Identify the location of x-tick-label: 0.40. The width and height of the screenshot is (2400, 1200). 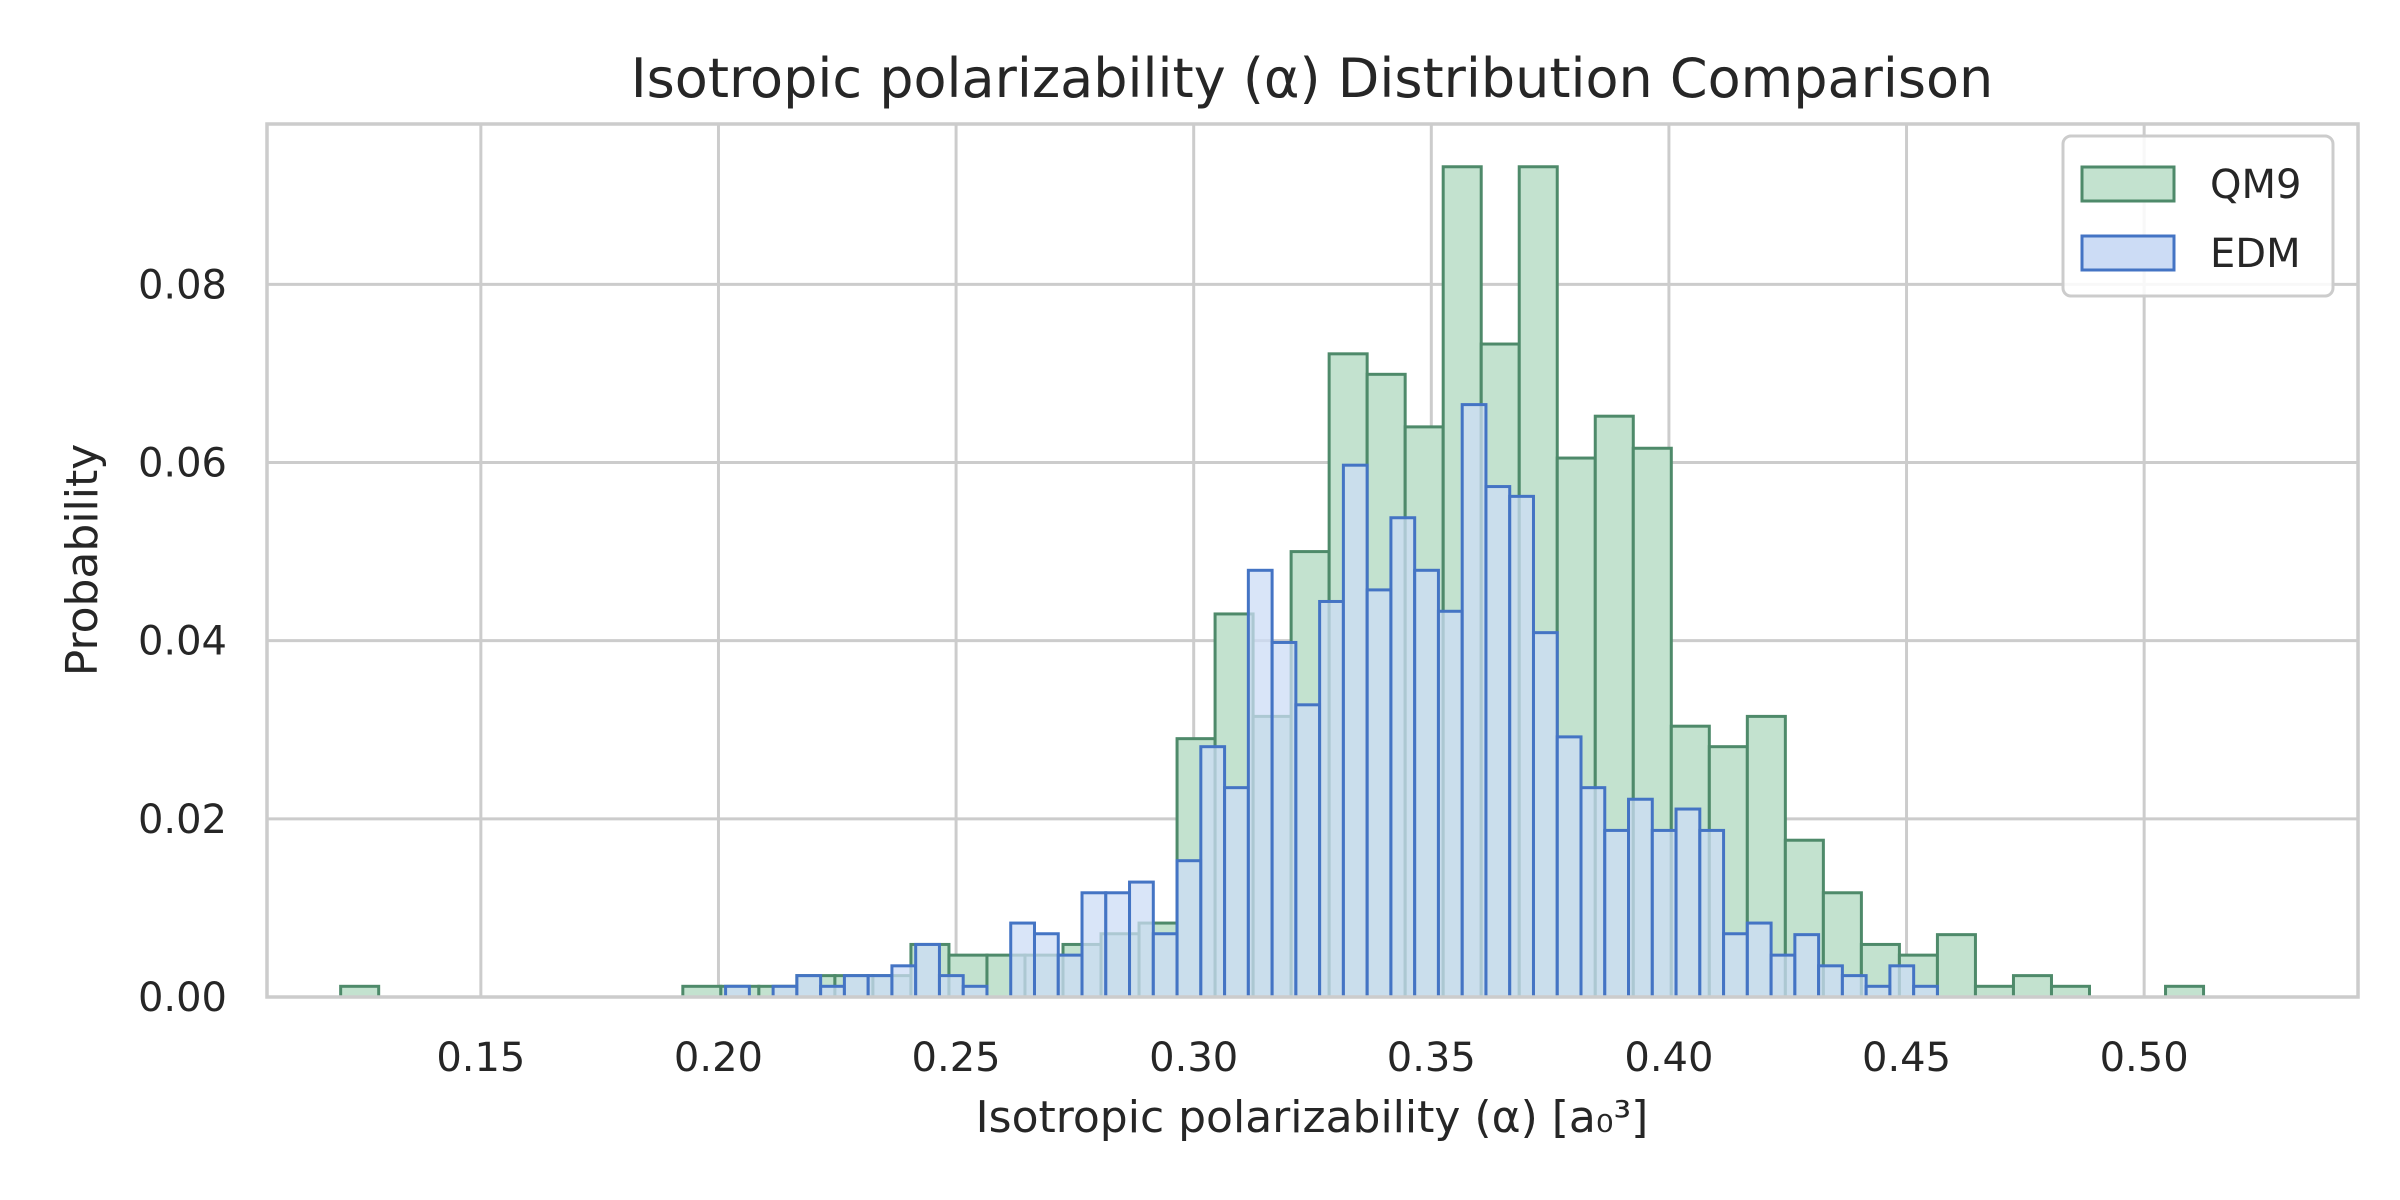
(1668, 1058).